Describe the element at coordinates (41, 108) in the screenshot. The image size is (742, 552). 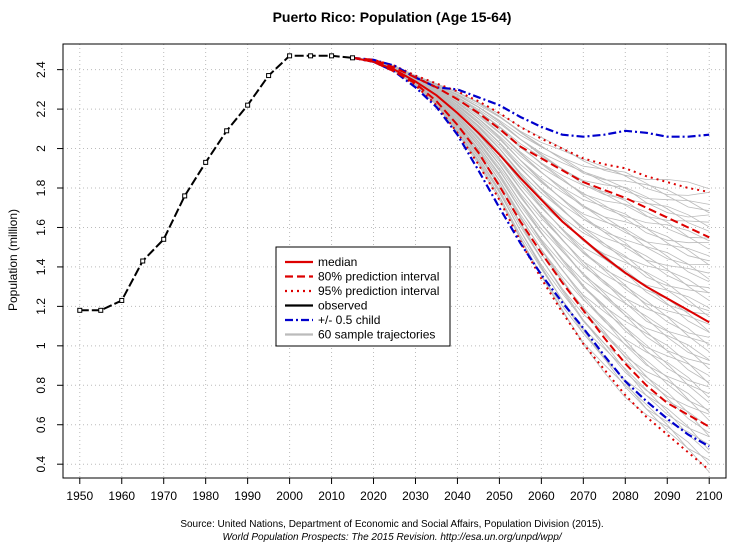
I see `y-tick-label: 2.2` at that location.